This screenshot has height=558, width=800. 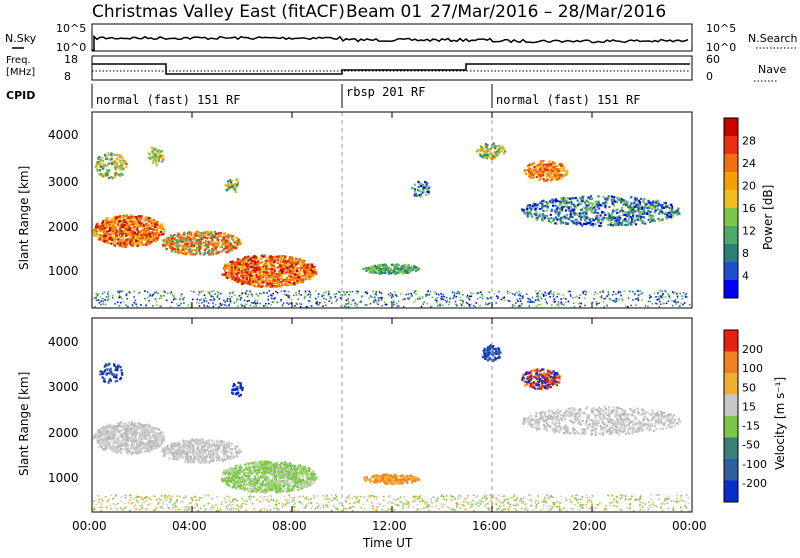 I want to click on nsky-panel: N.Sky 10^5 10^0 10^5 10^0 N.Search, so click(x=401, y=38).